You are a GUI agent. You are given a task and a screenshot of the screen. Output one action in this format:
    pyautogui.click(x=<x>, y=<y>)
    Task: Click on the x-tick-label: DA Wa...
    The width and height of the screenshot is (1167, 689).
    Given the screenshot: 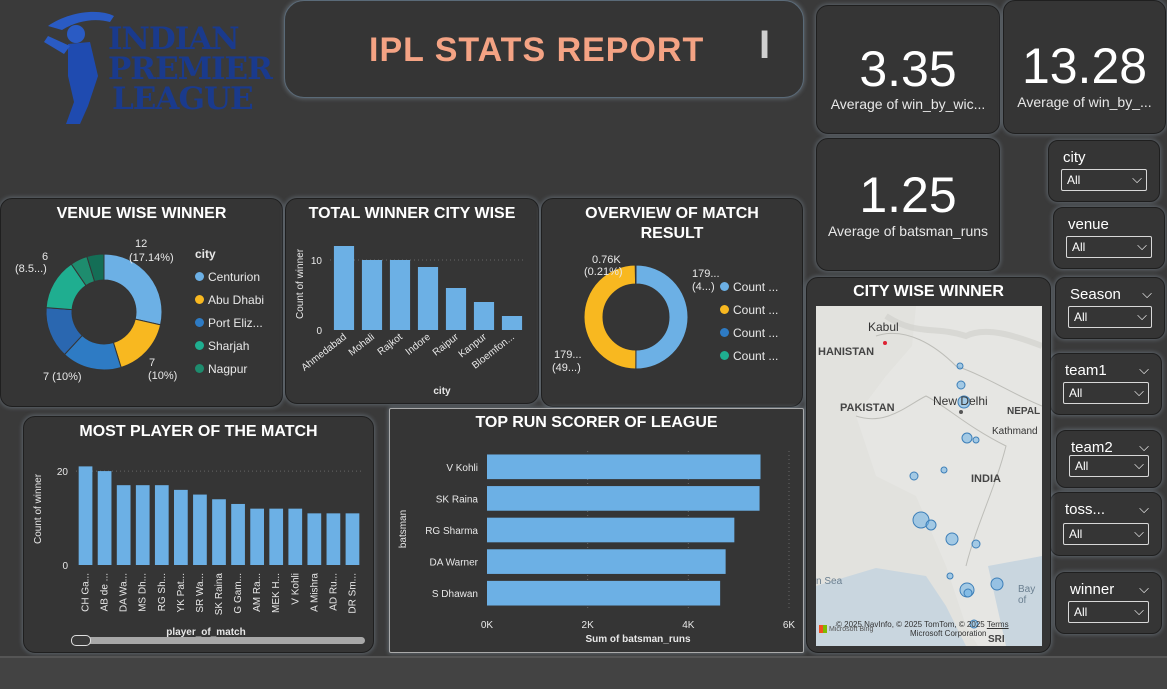 What is the action you would take?
    pyautogui.click(x=124, y=592)
    